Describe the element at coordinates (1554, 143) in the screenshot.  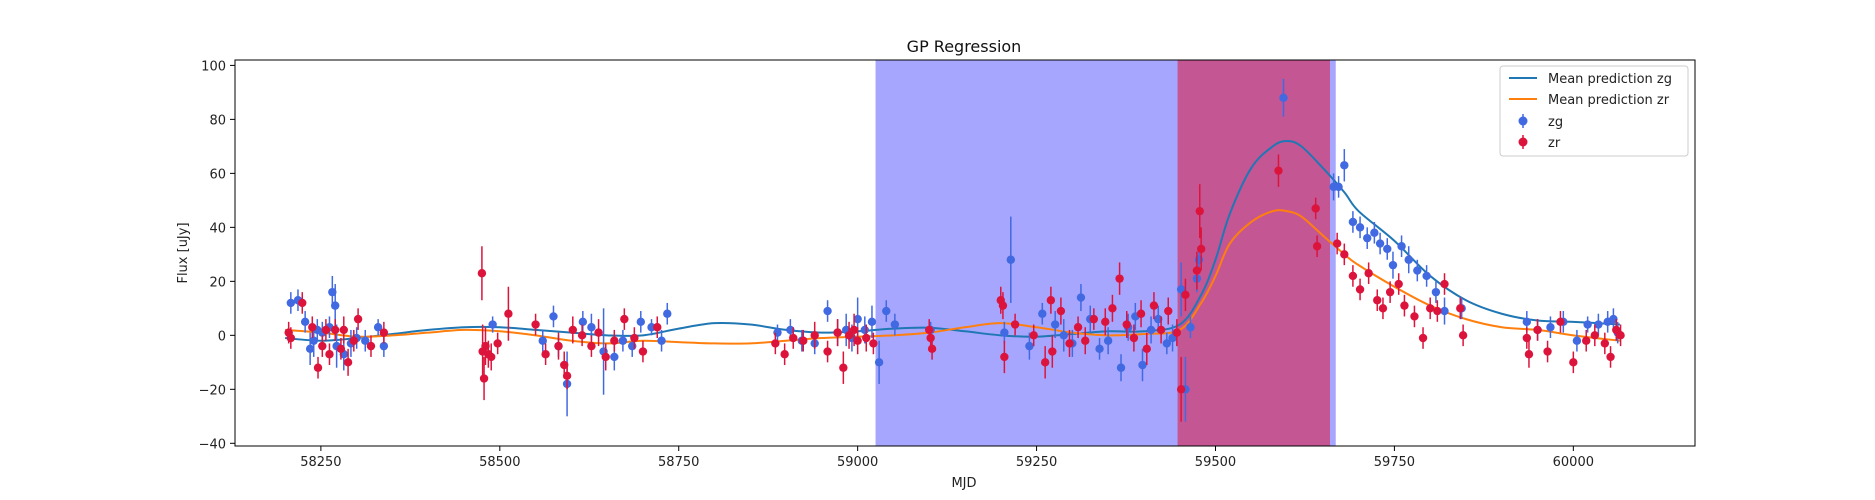
I see `legend-label-zr: zr` at that location.